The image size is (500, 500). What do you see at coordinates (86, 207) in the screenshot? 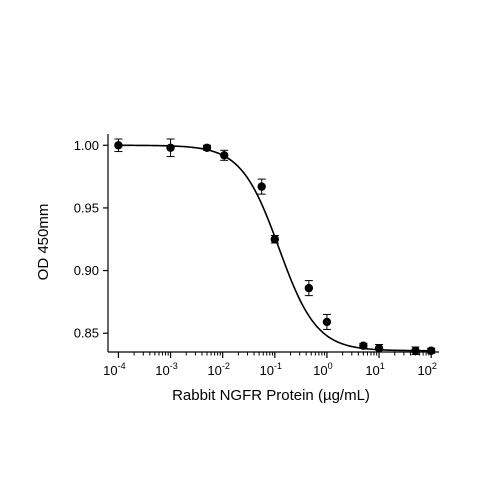
I see `y-tick-label: 0.95` at bounding box center [86, 207].